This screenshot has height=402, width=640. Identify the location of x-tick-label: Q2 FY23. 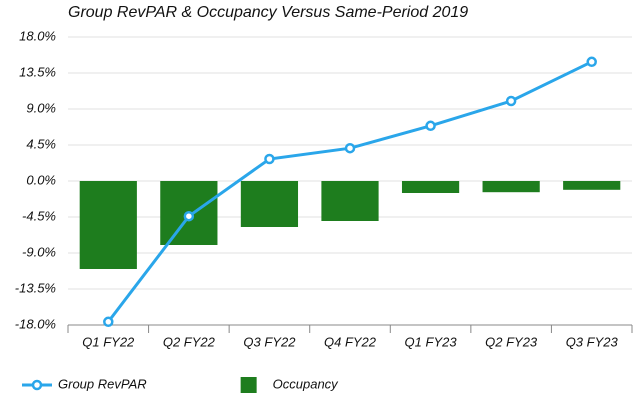
(511, 341).